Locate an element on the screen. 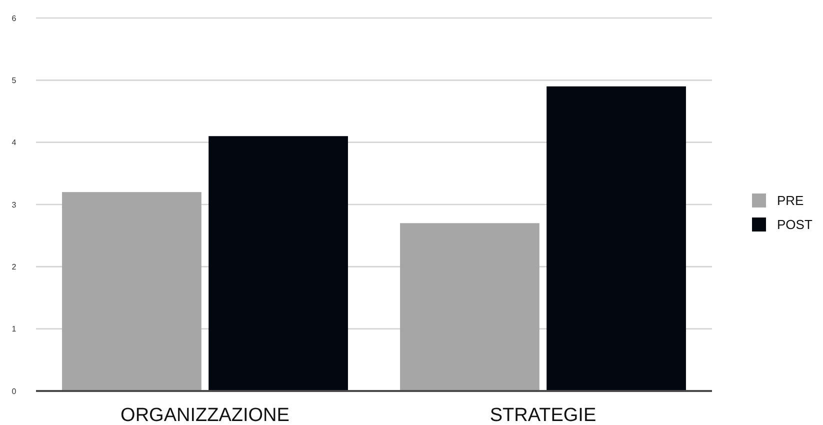 Image resolution: width=823 pixels, height=425 pixels. x-tick-label: ORGANIZZAZIONE is located at coordinates (205, 415).